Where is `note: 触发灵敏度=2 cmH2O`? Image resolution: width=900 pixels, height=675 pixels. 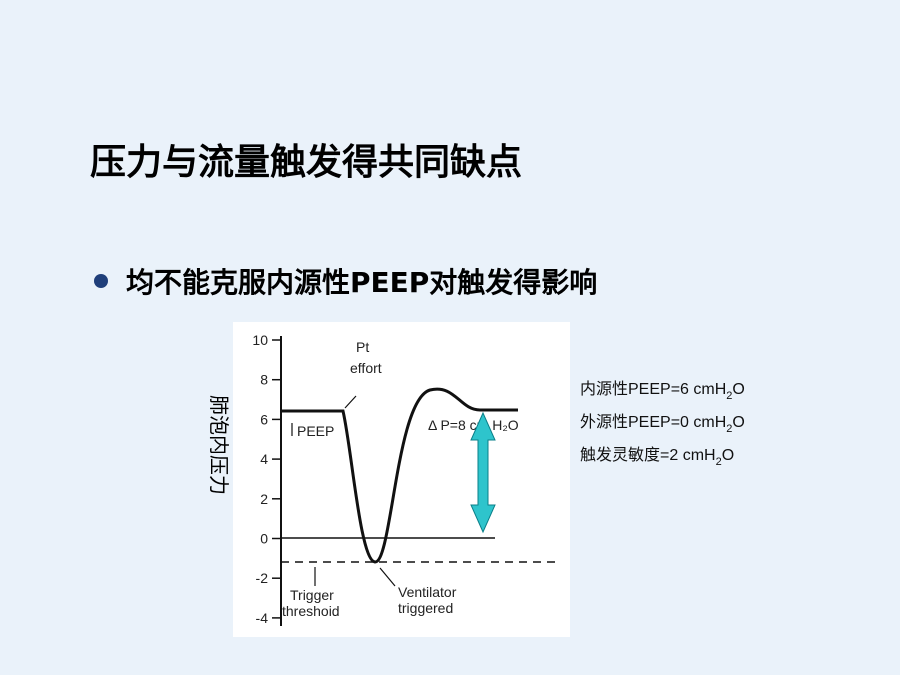 note: 触发灵敏度=2 cmH2O is located at coordinates (657, 457).